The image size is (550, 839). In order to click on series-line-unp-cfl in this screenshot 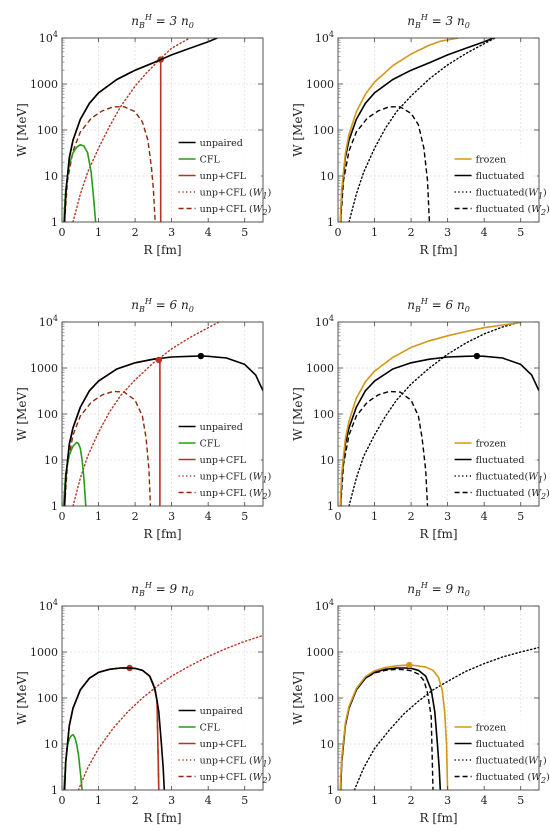, I will do `click(111, 728)`.